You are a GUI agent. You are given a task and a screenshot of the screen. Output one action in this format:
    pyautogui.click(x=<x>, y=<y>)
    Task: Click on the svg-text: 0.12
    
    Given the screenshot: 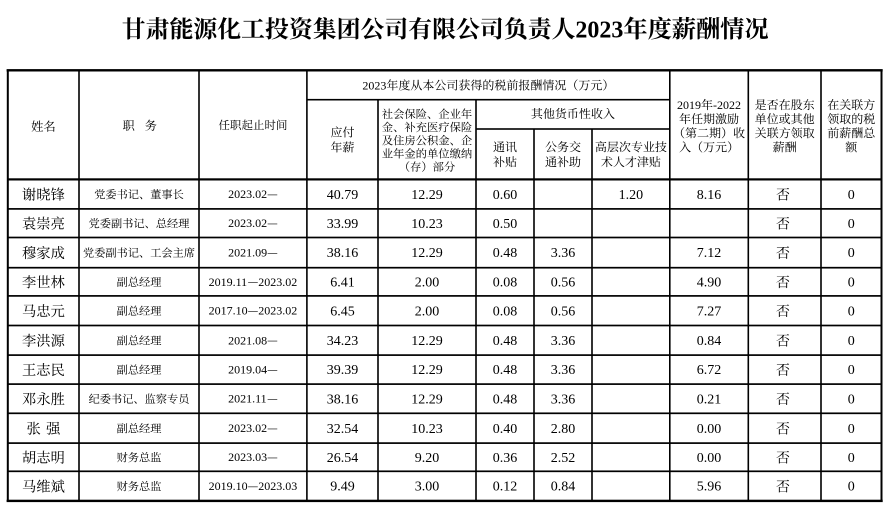 What is the action you would take?
    pyautogui.click(x=505, y=487)
    